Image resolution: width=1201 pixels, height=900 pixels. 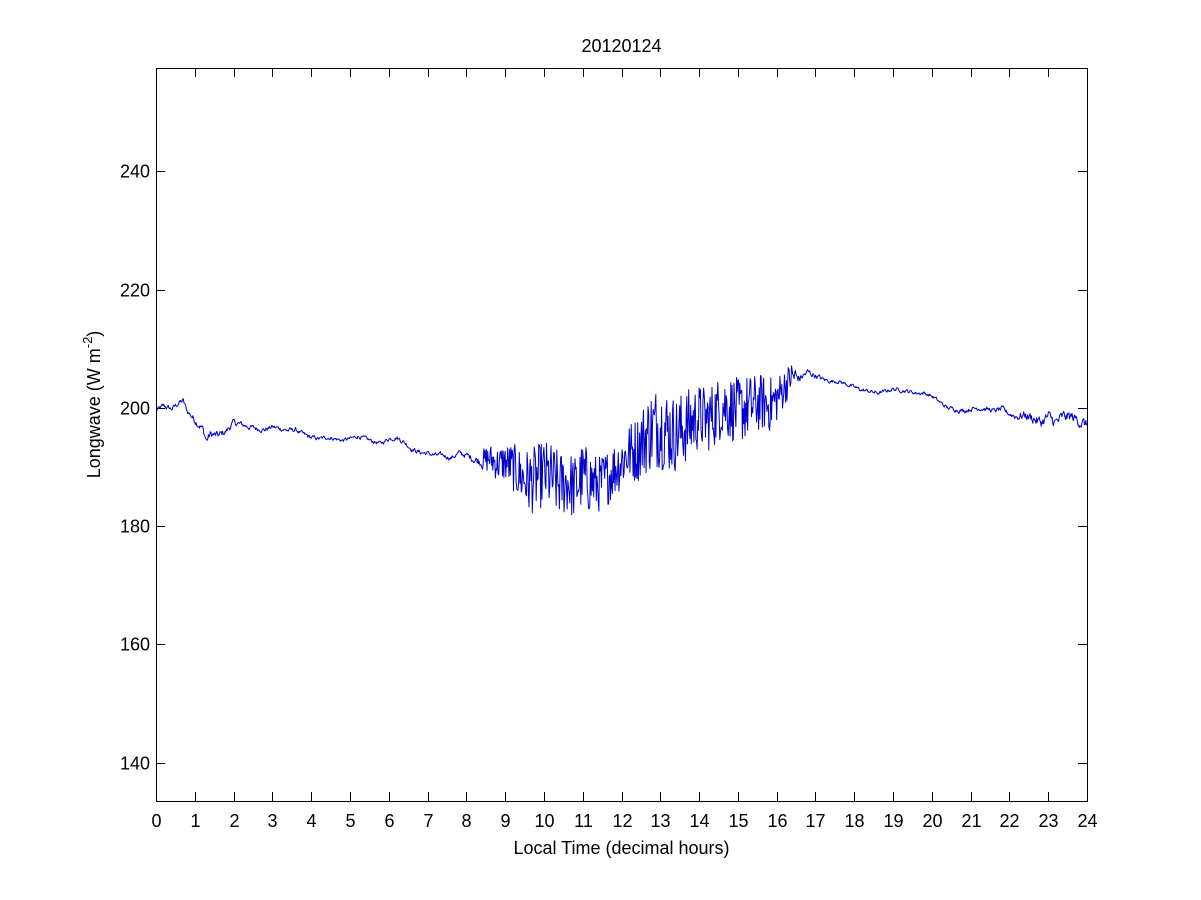 I want to click on y-axis-label-suffix: ), so click(x=94, y=334).